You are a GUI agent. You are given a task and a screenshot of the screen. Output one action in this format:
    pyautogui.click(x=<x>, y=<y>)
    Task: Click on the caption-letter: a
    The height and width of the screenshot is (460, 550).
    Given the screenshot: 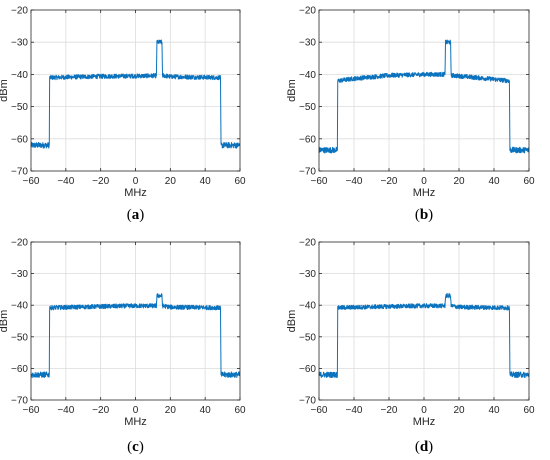 What is the action you would take?
    pyautogui.click(x=136, y=215)
    